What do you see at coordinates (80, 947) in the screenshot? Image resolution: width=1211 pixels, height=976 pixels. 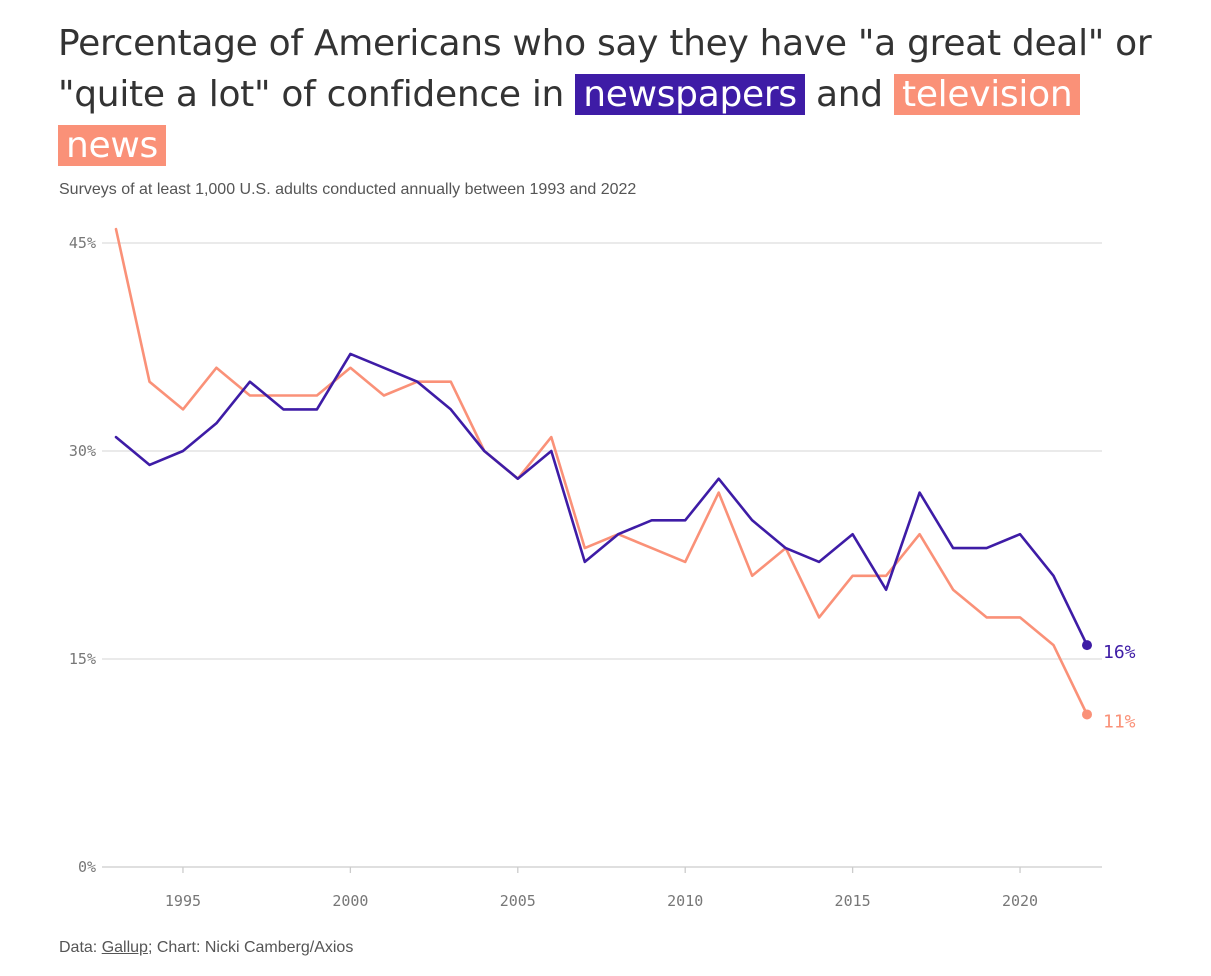 I see `footer-data-prefix: Data:` at bounding box center [80, 947].